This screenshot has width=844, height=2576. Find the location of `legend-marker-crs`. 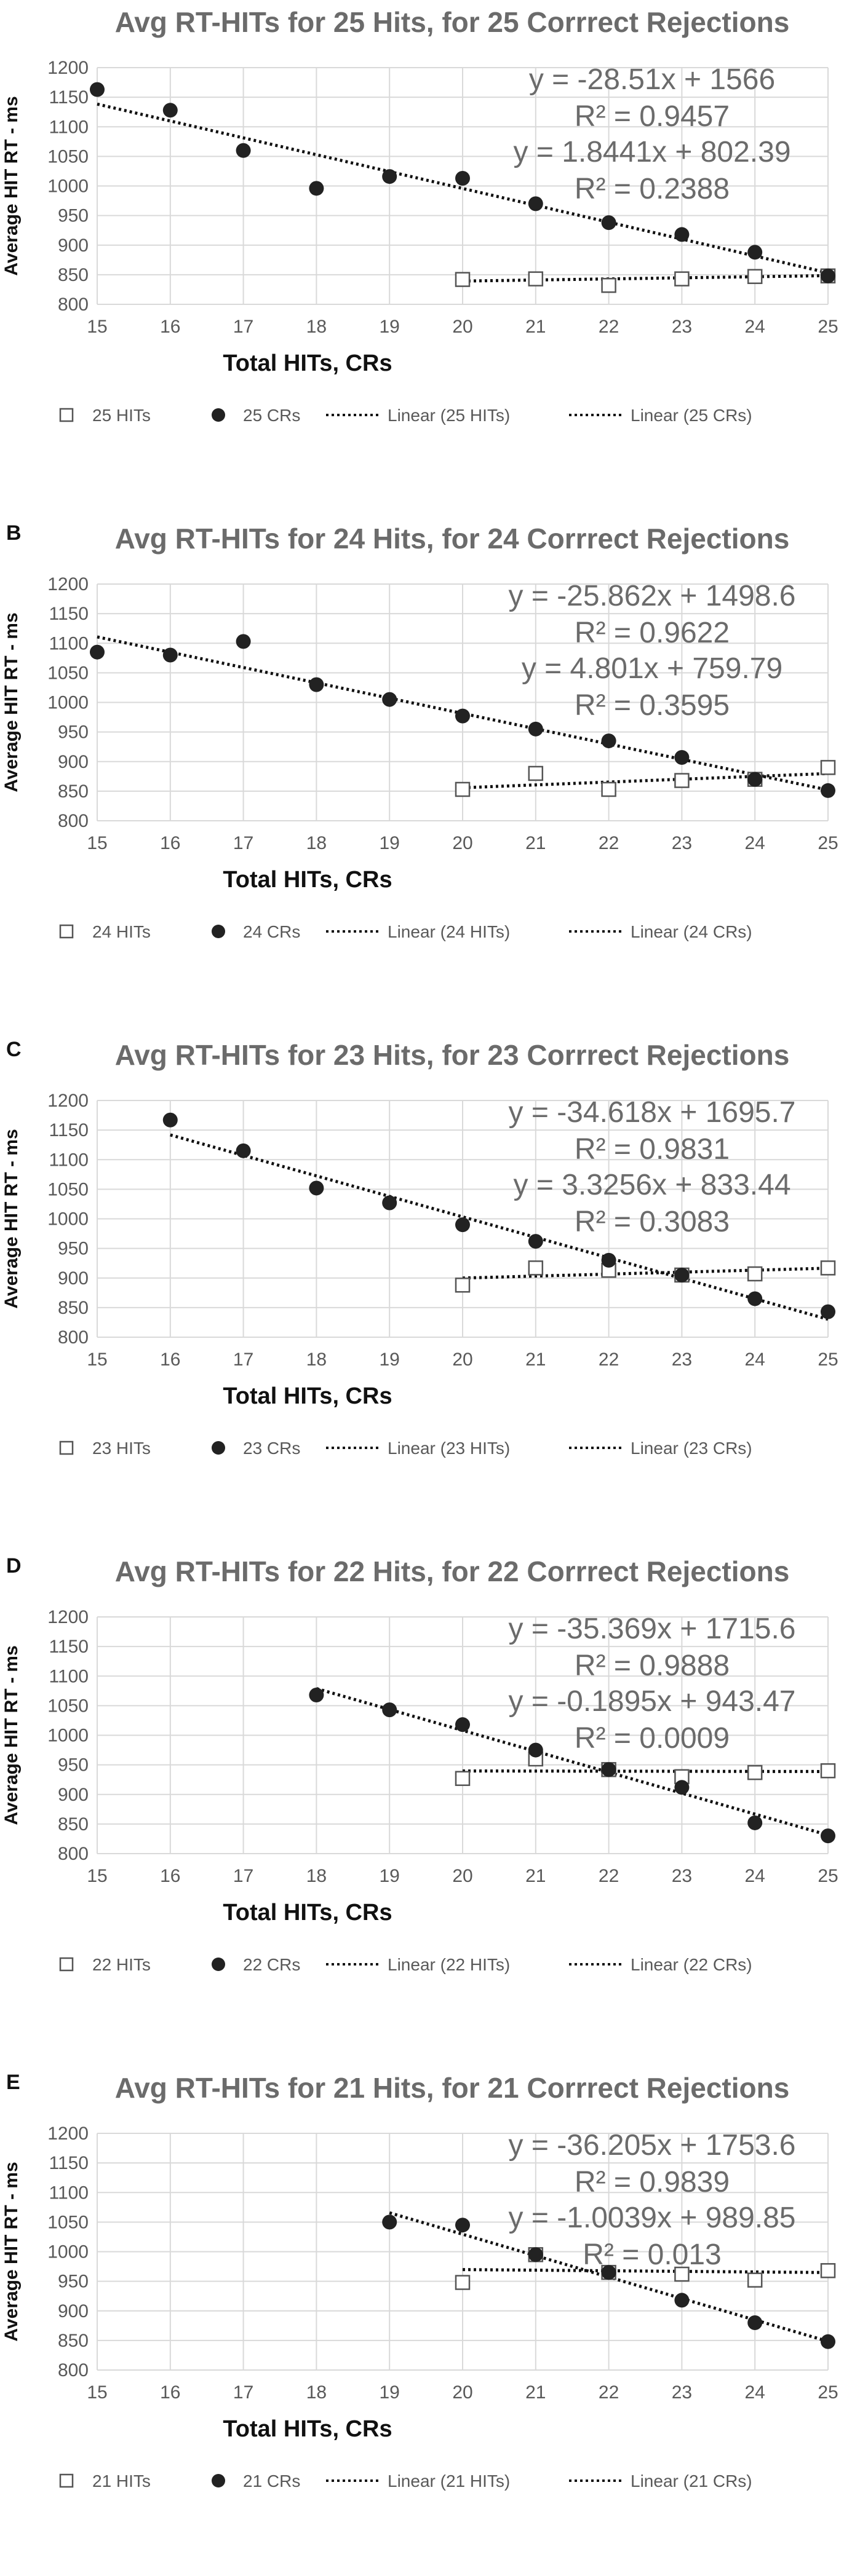

legend-marker-crs is located at coordinates (218, 931).